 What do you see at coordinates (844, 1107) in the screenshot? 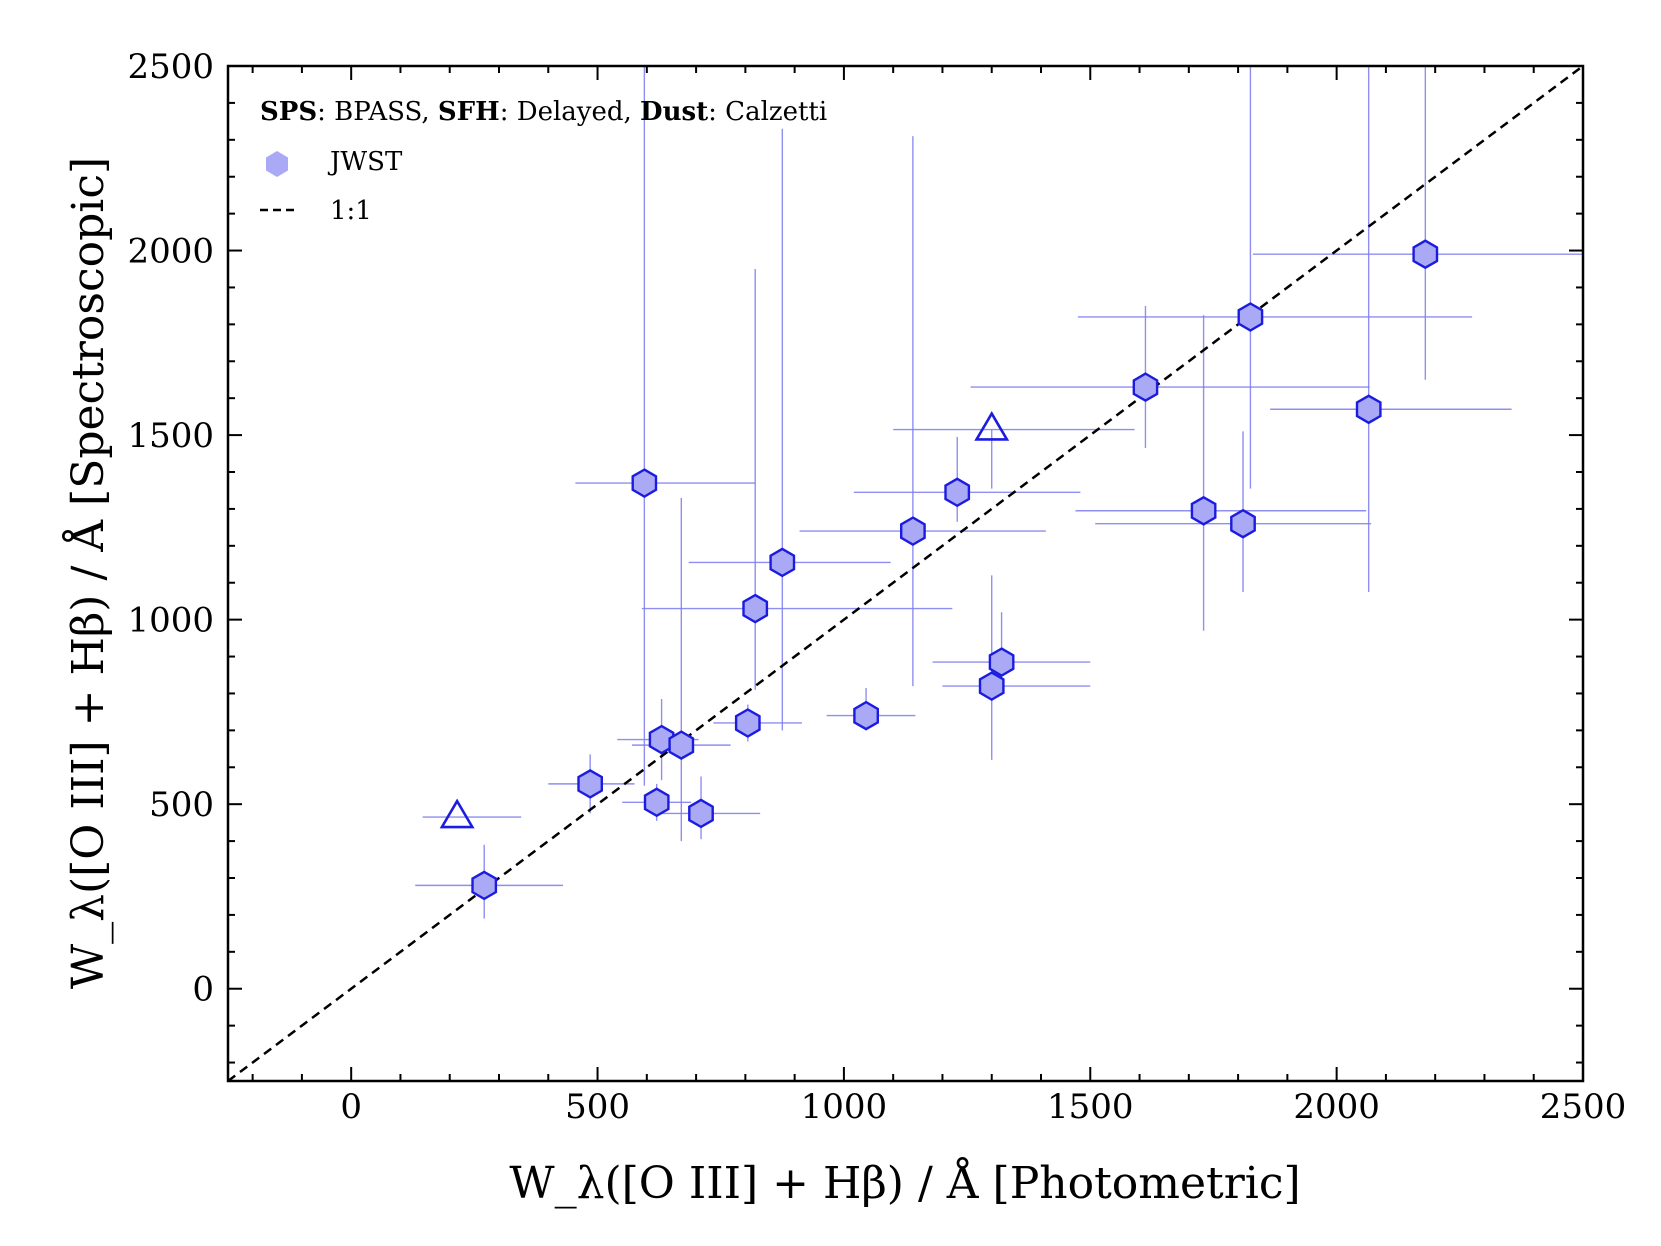
I see `x-tick-label: 1000` at bounding box center [844, 1107].